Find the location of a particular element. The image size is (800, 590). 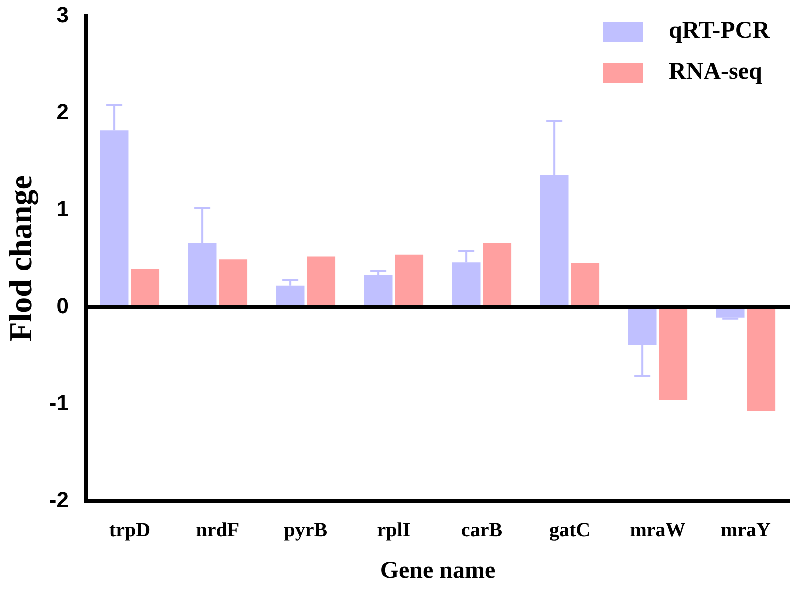

y-tick-label: 1 is located at coordinates (62, 209).